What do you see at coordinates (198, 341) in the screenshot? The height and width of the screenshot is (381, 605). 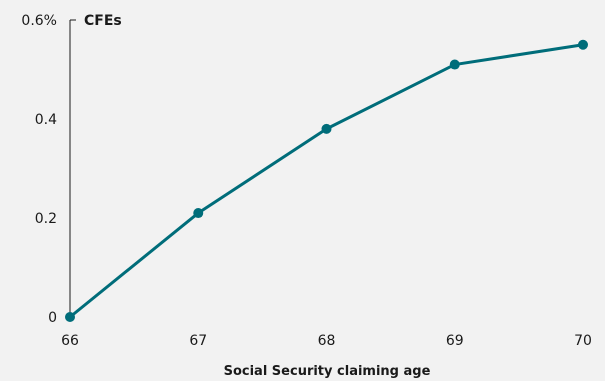 I see `x-tick-label: 67` at bounding box center [198, 341].